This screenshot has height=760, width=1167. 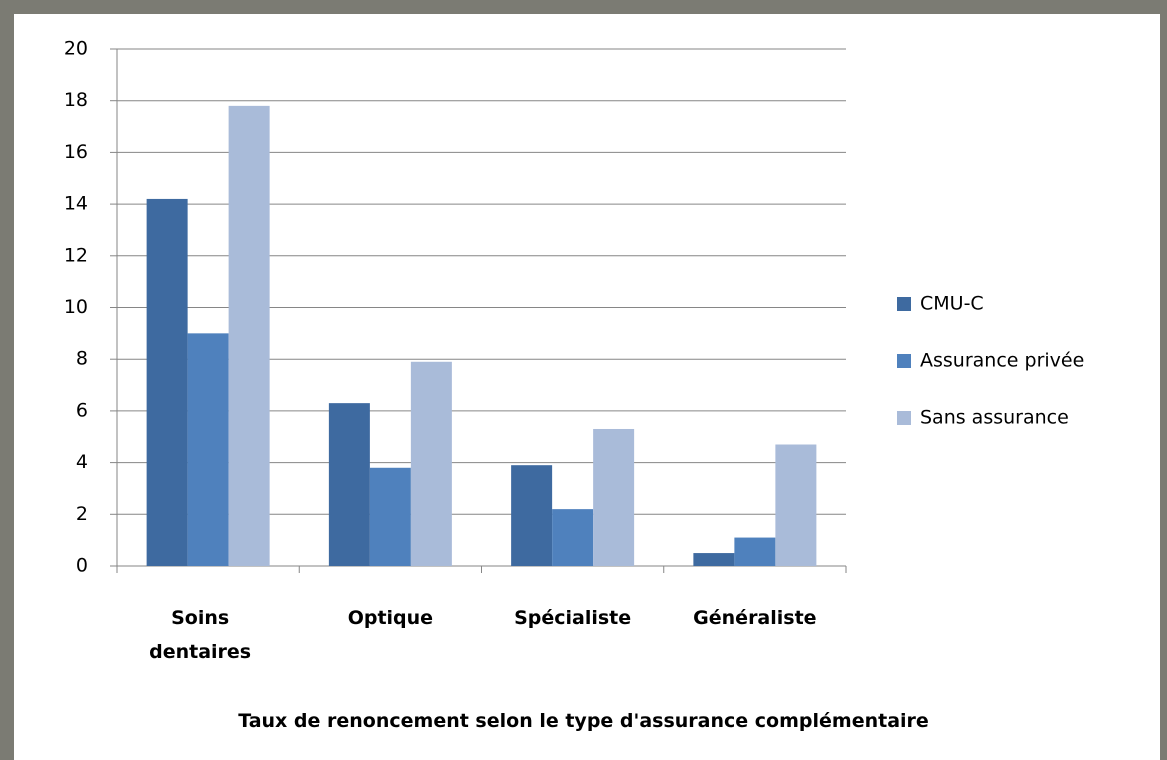 I want to click on legend-label: Assurance privée, so click(x=1002, y=361).